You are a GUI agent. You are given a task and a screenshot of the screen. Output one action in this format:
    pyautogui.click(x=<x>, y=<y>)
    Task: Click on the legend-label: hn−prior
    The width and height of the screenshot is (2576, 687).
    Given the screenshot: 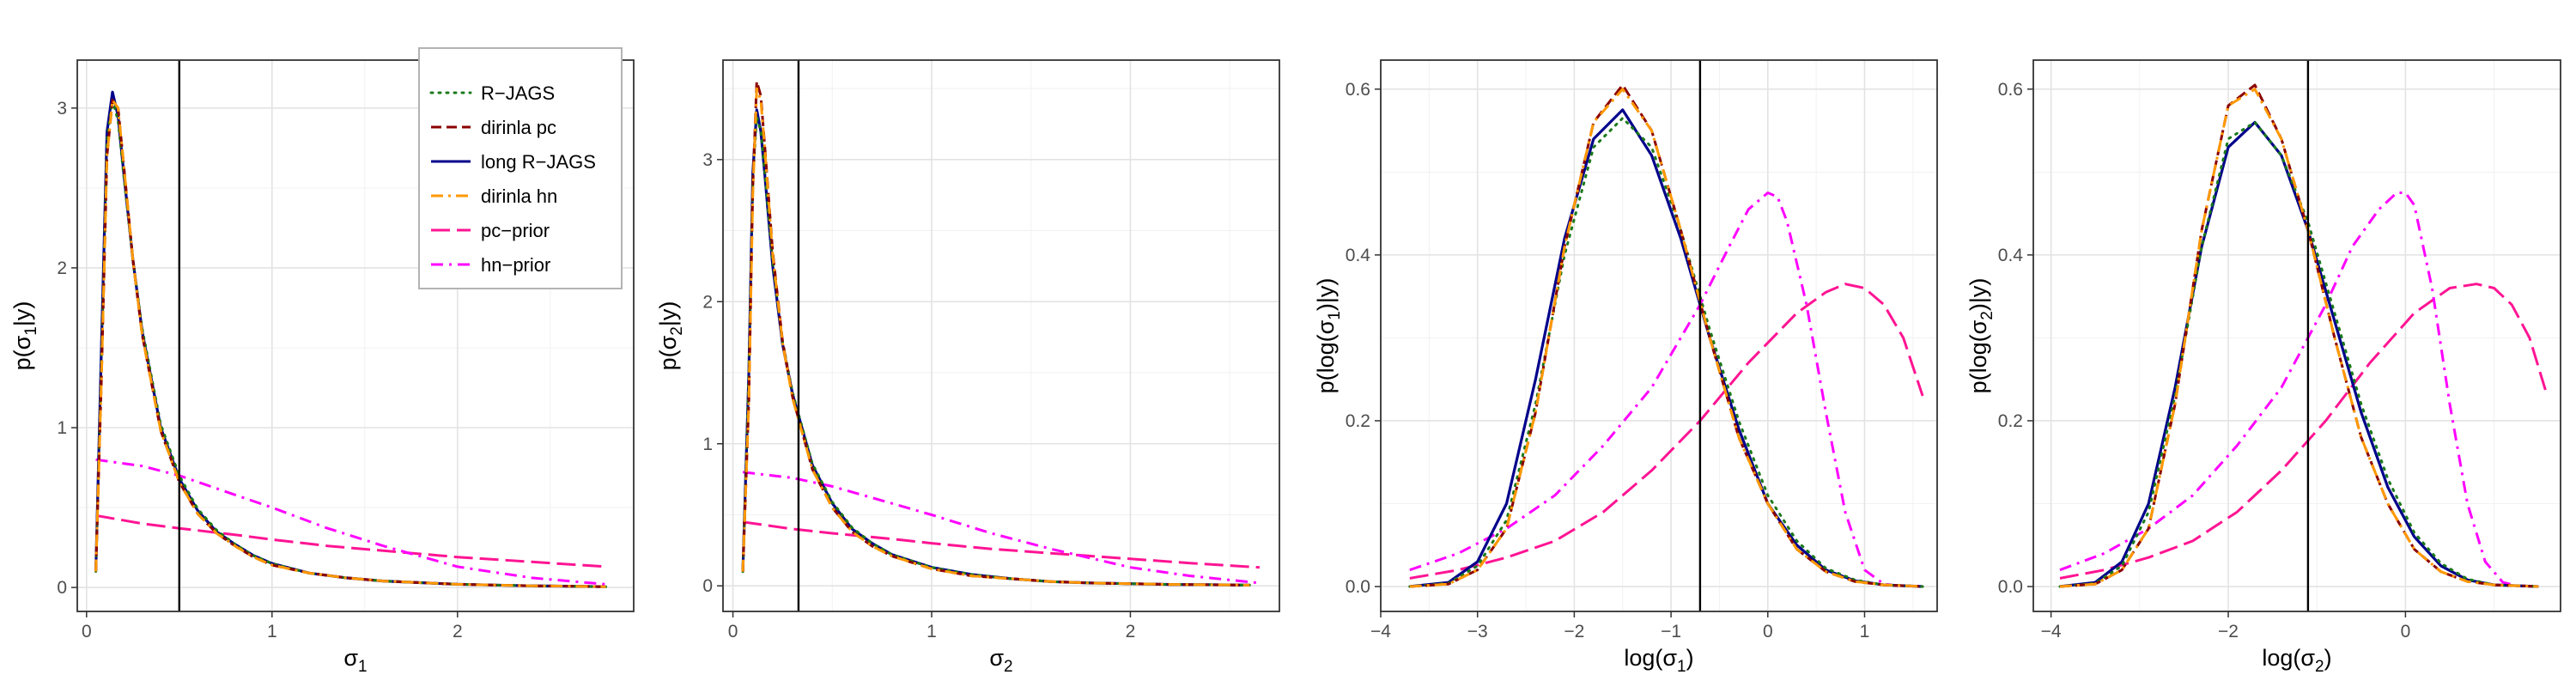 What is the action you would take?
    pyautogui.click(x=515, y=265)
    